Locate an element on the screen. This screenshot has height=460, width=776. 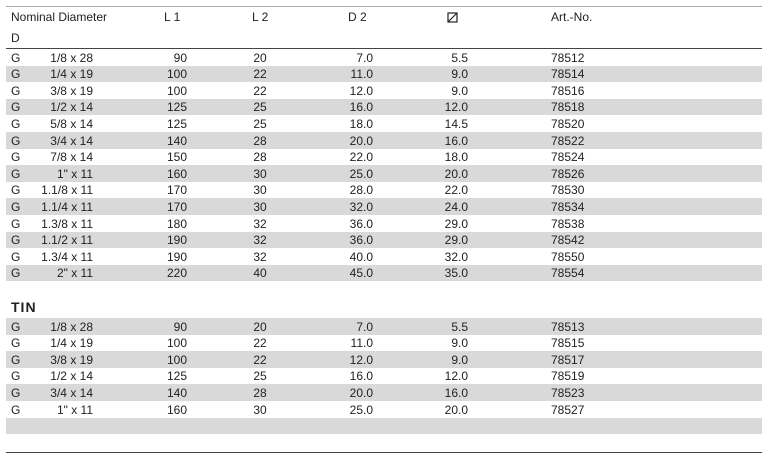
cell: 5.5 is located at coordinates (459, 326).